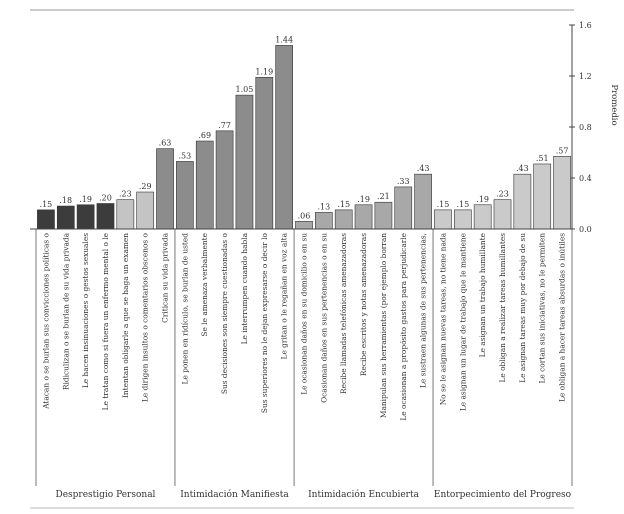 Image resolution: width=624 pixels, height=514 pixels. Describe the element at coordinates (585, 229) in the screenshot. I see `y-tick-label: 0.0` at that location.